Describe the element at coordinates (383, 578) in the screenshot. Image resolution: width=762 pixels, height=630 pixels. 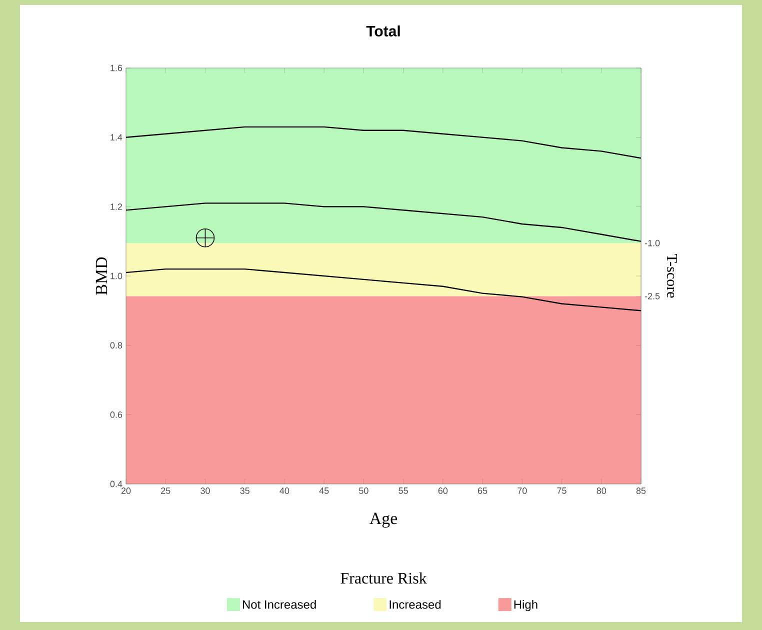
I see `legend-title: Fracture Risk` at that location.